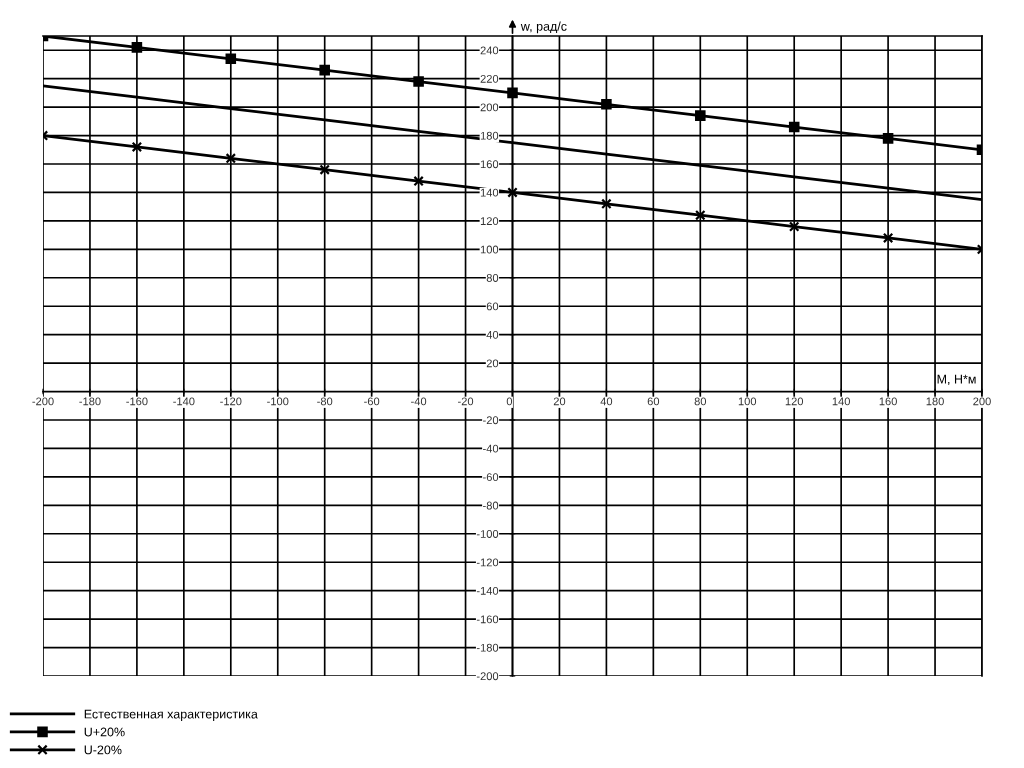  I want to click on x-tick-label: 140, so click(841, 401).